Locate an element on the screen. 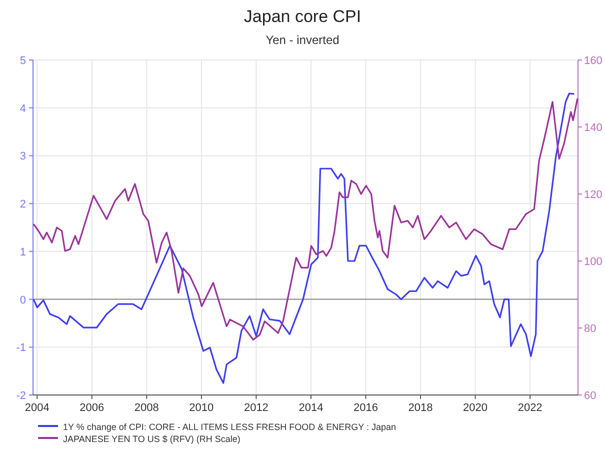 The image size is (605, 457). x-tick-label: 2014 is located at coordinates (311, 408).